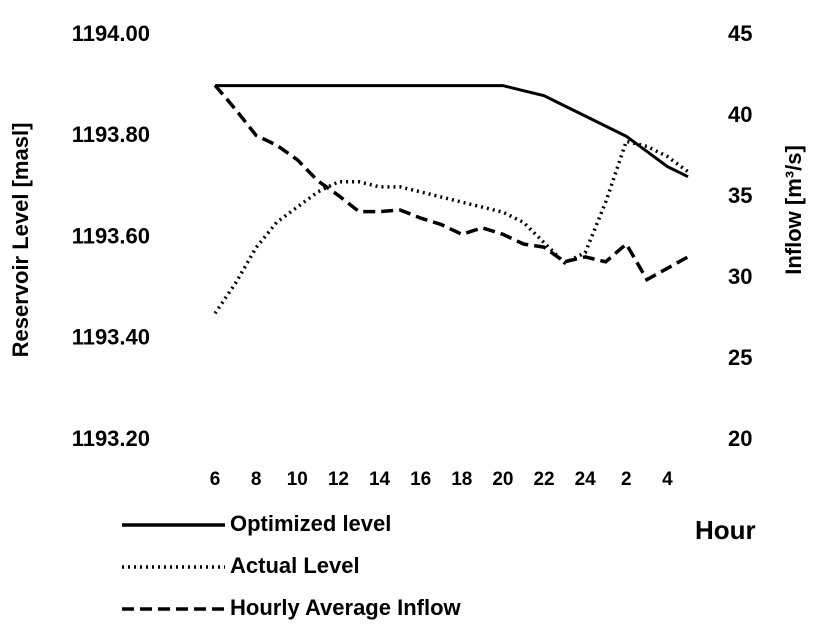 Image resolution: width=825 pixels, height=630 pixels. Describe the element at coordinates (461, 479) in the screenshot. I see `x-tick-label: 18` at that location.